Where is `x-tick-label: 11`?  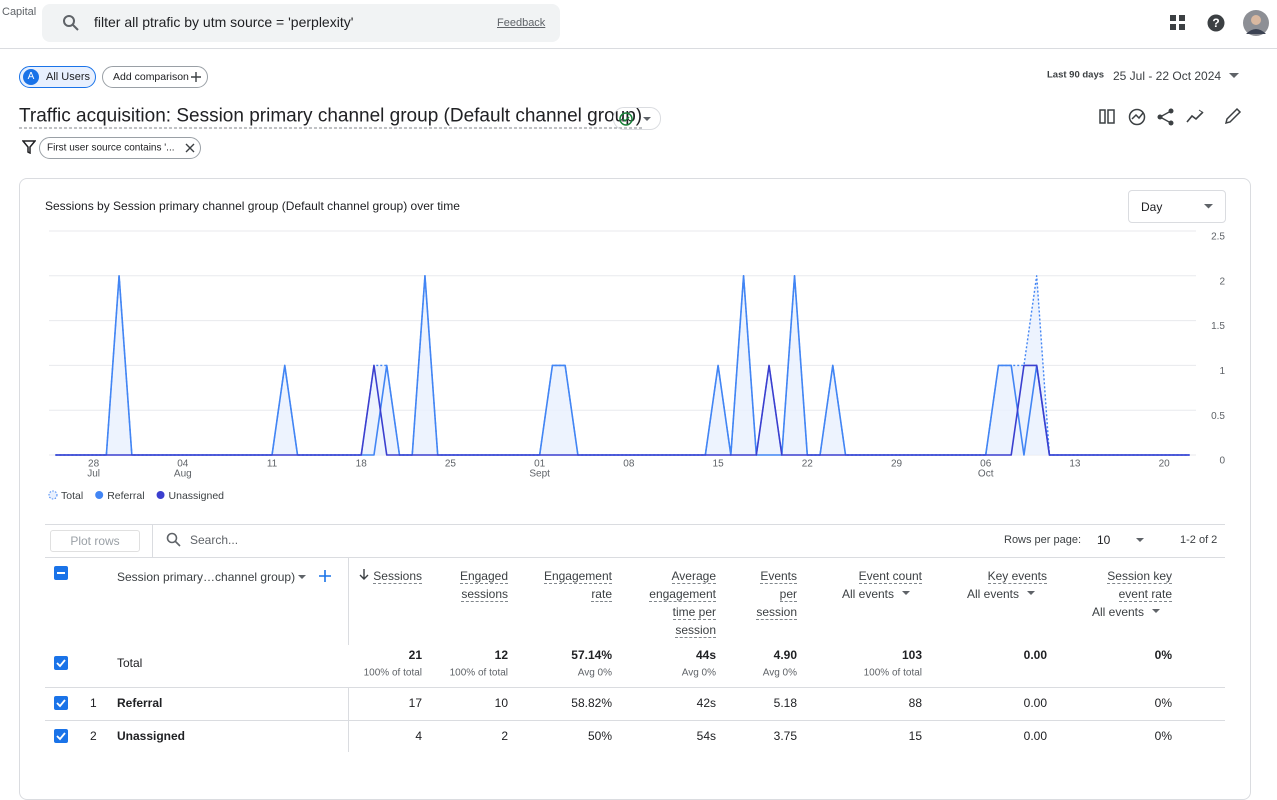 x-tick-label: 11 is located at coordinates (272, 464).